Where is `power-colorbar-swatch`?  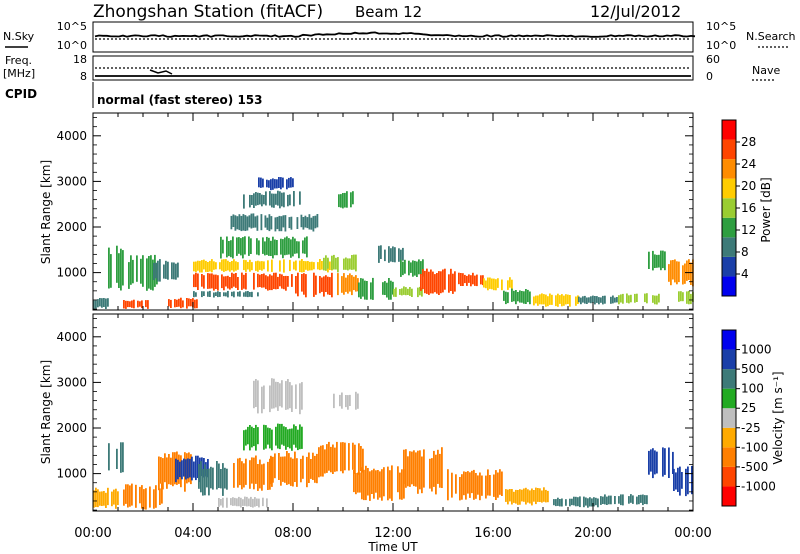
power-colorbar-swatch is located at coordinates (729, 227).